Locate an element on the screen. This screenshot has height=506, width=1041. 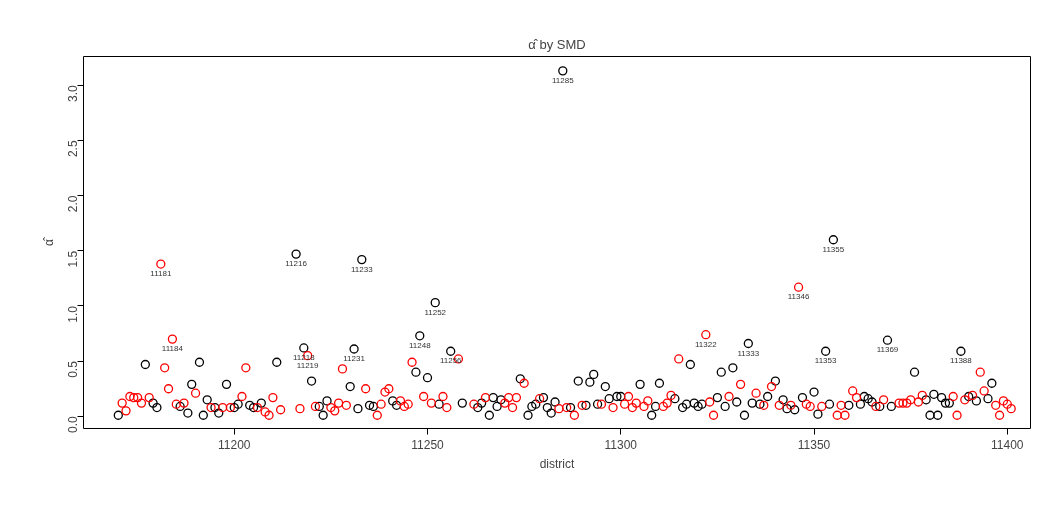
annotation: 11184 is located at coordinates (172, 349).